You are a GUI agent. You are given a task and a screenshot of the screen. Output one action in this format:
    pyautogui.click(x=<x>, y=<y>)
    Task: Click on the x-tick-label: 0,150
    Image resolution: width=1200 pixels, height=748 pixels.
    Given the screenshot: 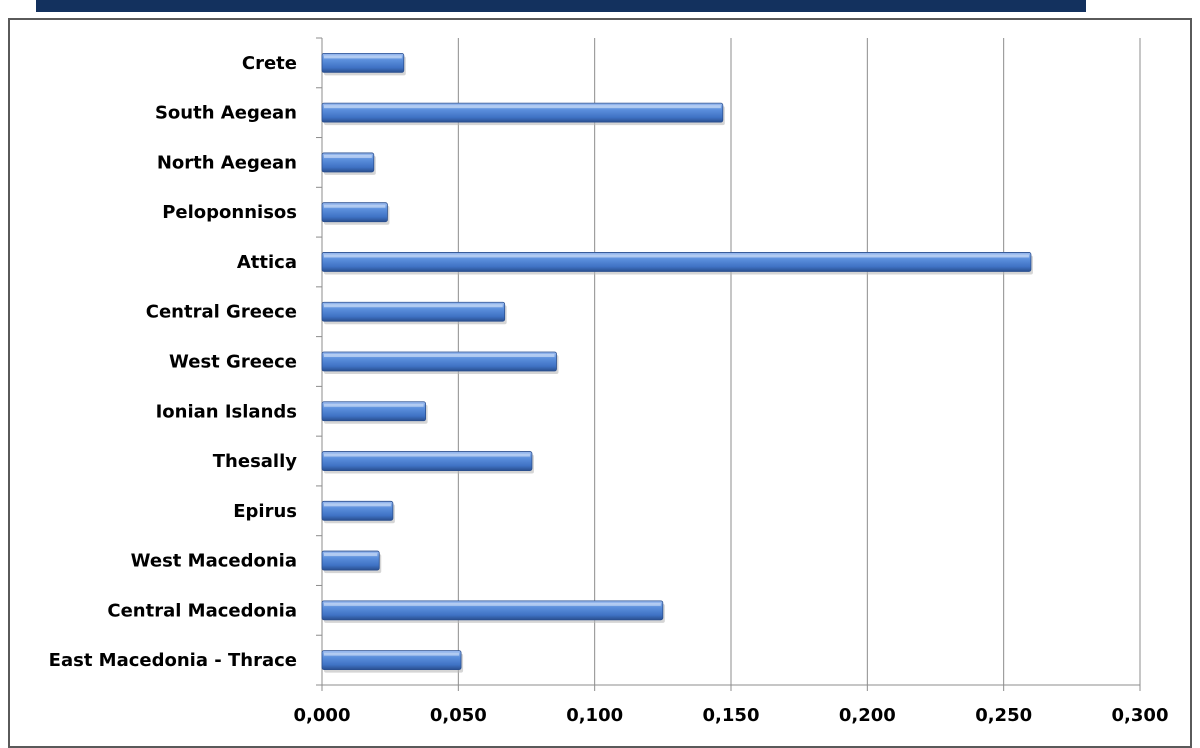 What is the action you would take?
    pyautogui.click(x=731, y=715)
    